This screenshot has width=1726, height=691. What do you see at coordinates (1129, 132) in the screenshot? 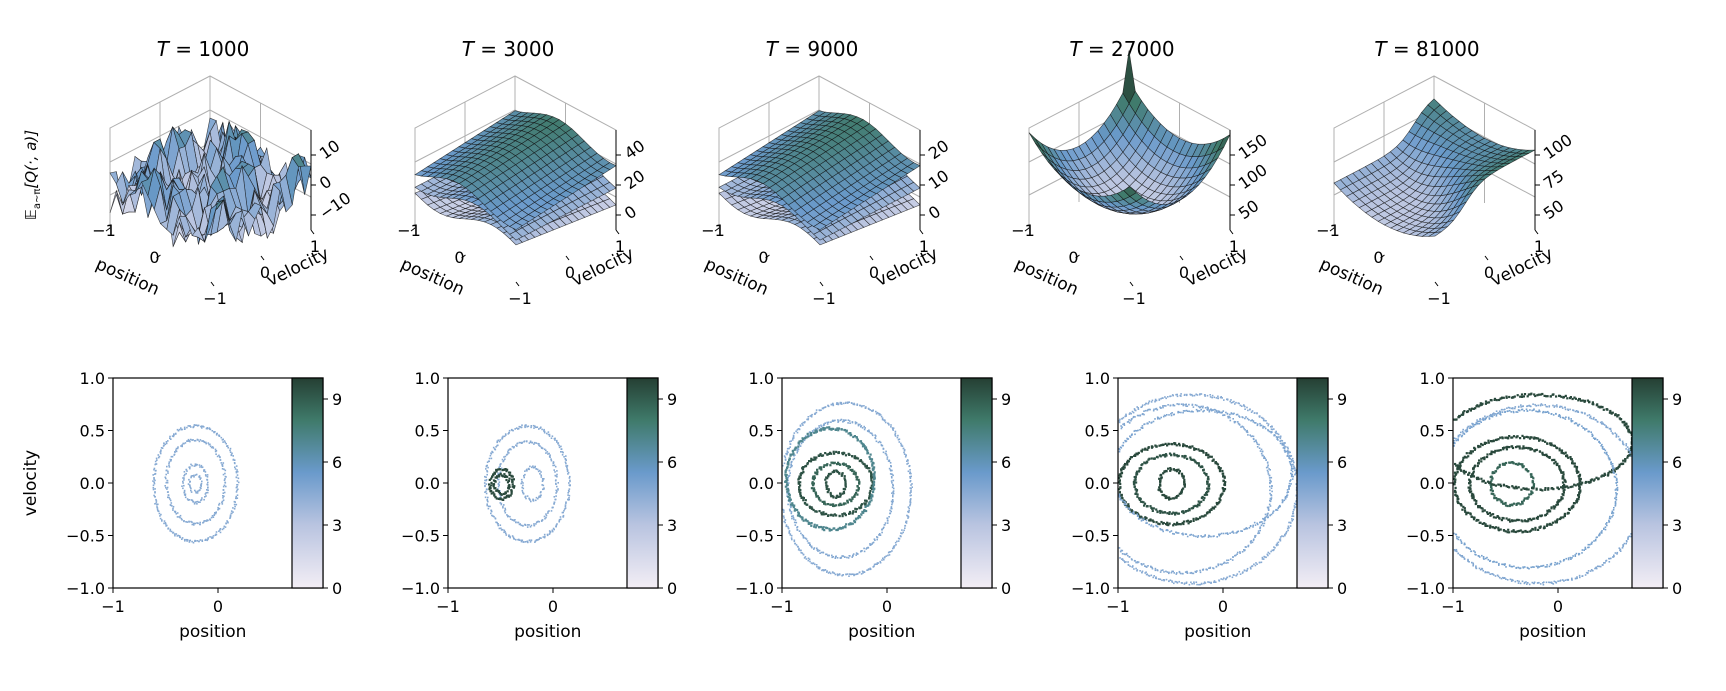
I see `surface-mesh` at bounding box center [1129, 132].